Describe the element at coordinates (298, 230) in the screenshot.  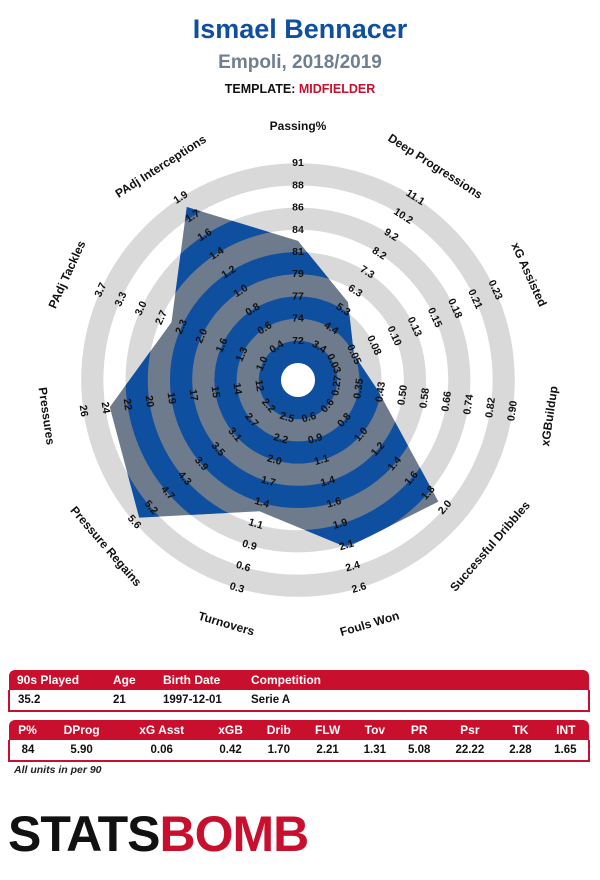
I see `radar-tick-label: 84` at that location.